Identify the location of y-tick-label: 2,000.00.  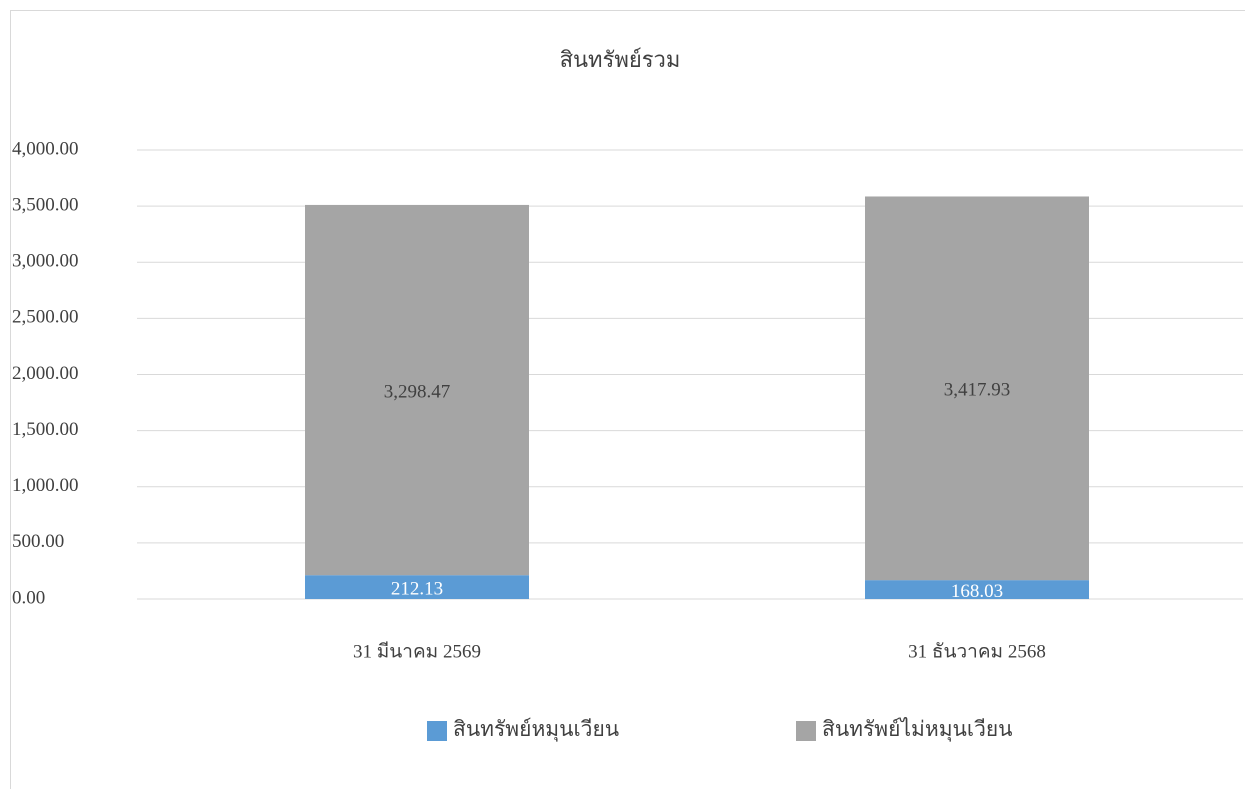
(45, 373).